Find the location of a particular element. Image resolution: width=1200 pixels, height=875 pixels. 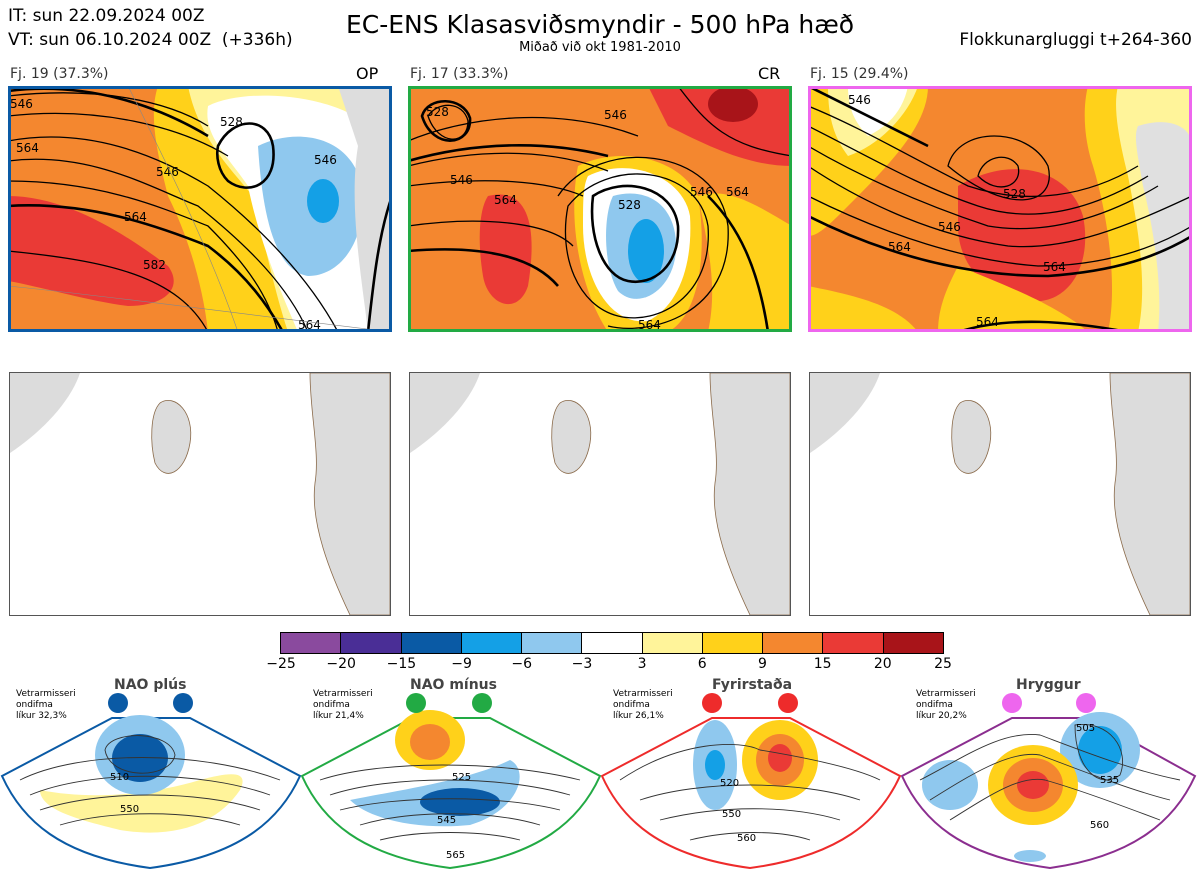

colorbar-tick-label: −9 is located at coordinates (461, 664).